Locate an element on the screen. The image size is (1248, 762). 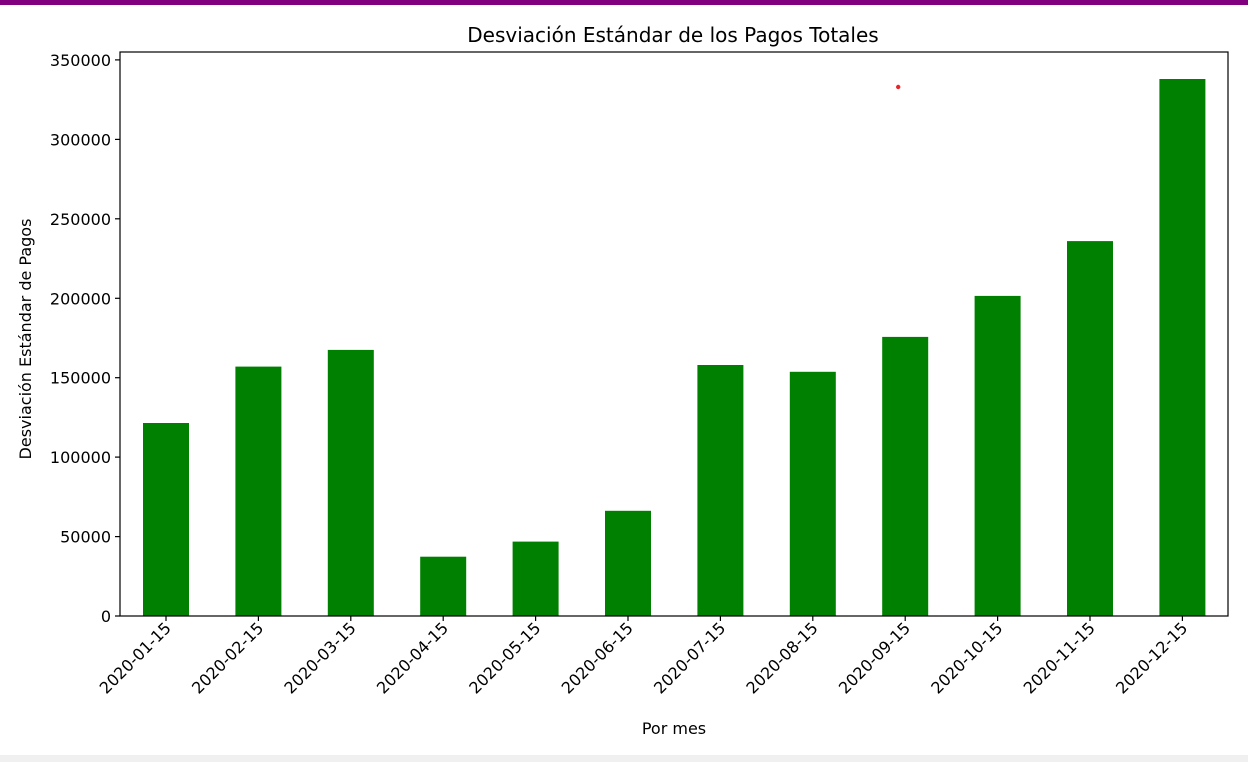
x-tick-label: 2020-03-15 is located at coordinates (319, 657).